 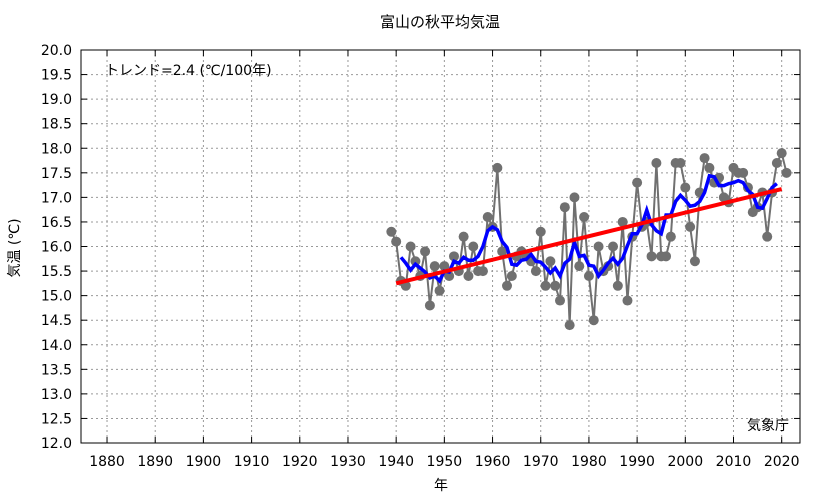 I want to click on y-tick-label: 16.5, so click(x=56, y=223).